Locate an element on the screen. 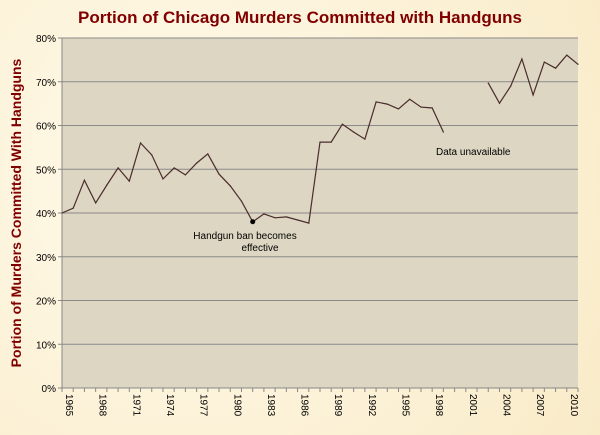 The height and width of the screenshot is (435, 600). annotation-handgun-ban: Handgun ban becomes is located at coordinates (244, 236).